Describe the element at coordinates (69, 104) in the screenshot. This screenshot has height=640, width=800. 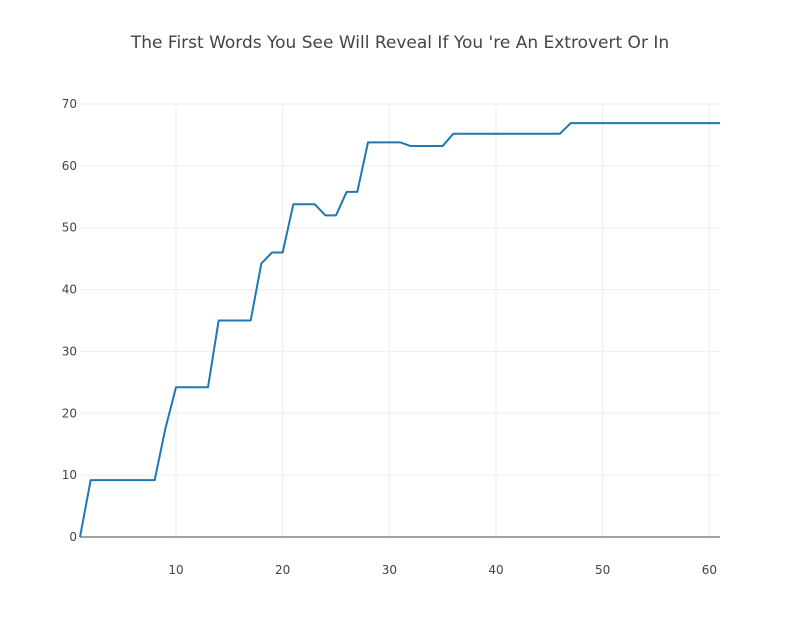
I see `y-tick-label: 70` at that location.